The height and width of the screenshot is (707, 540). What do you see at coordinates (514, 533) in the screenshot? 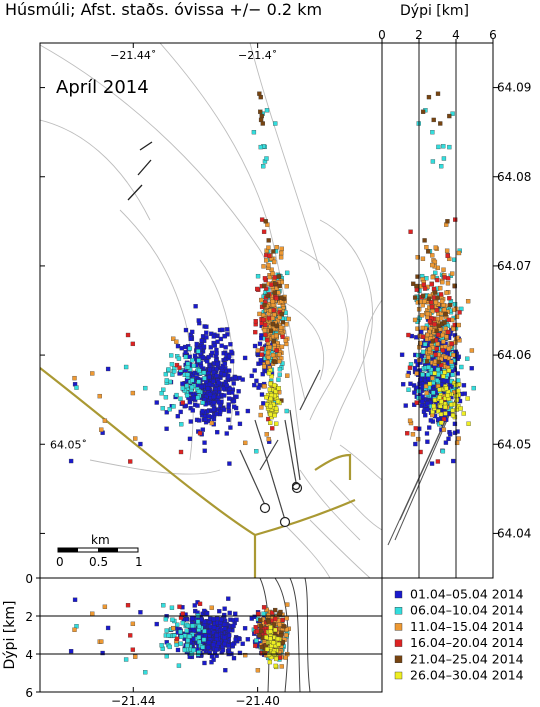
I see `right-y-tick-label: 64.04` at bounding box center [514, 533].